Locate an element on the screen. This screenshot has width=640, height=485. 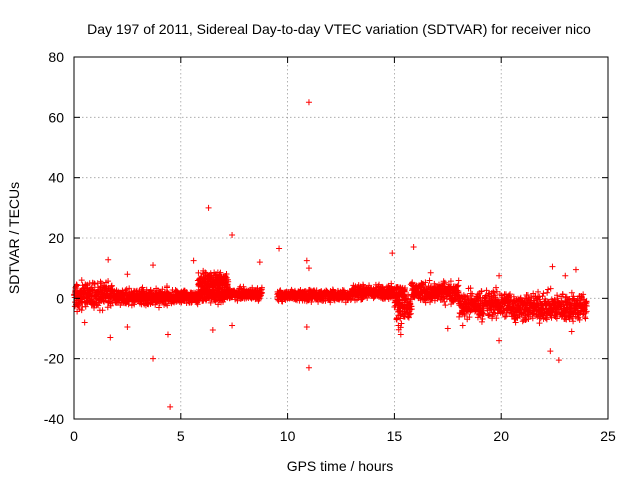
y-tick-label: 60 is located at coordinates (56, 117).